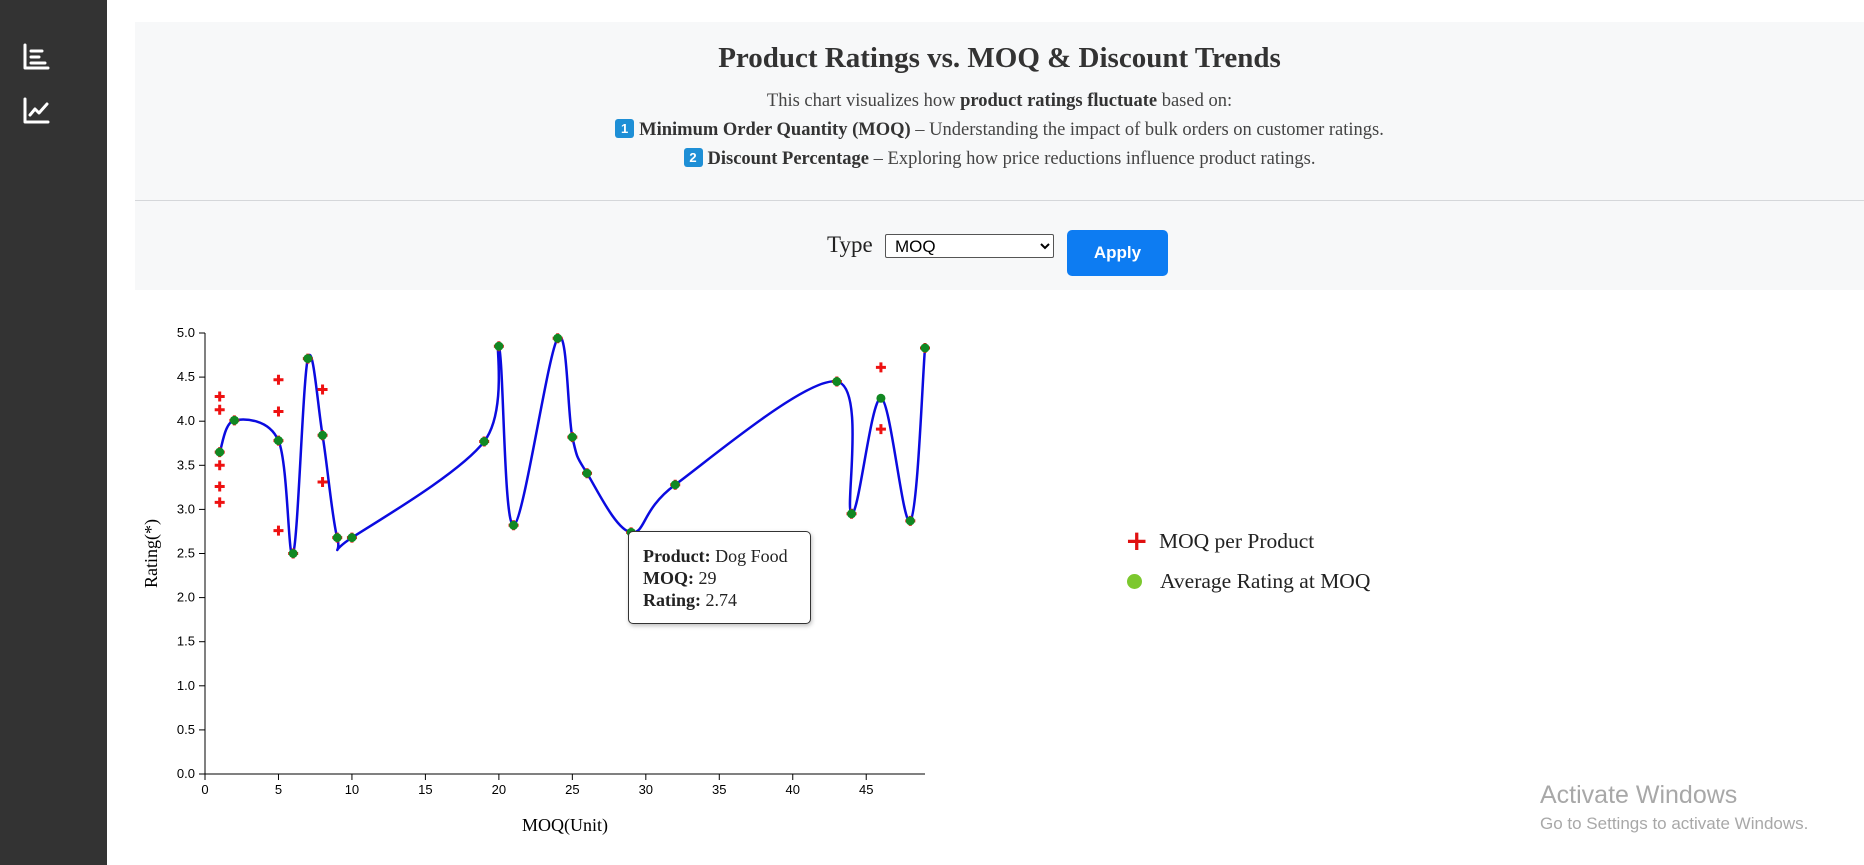  What do you see at coordinates (36, 57) in the screenshot?
I see `bar-chart-icon` at bounding box center [36, 57].